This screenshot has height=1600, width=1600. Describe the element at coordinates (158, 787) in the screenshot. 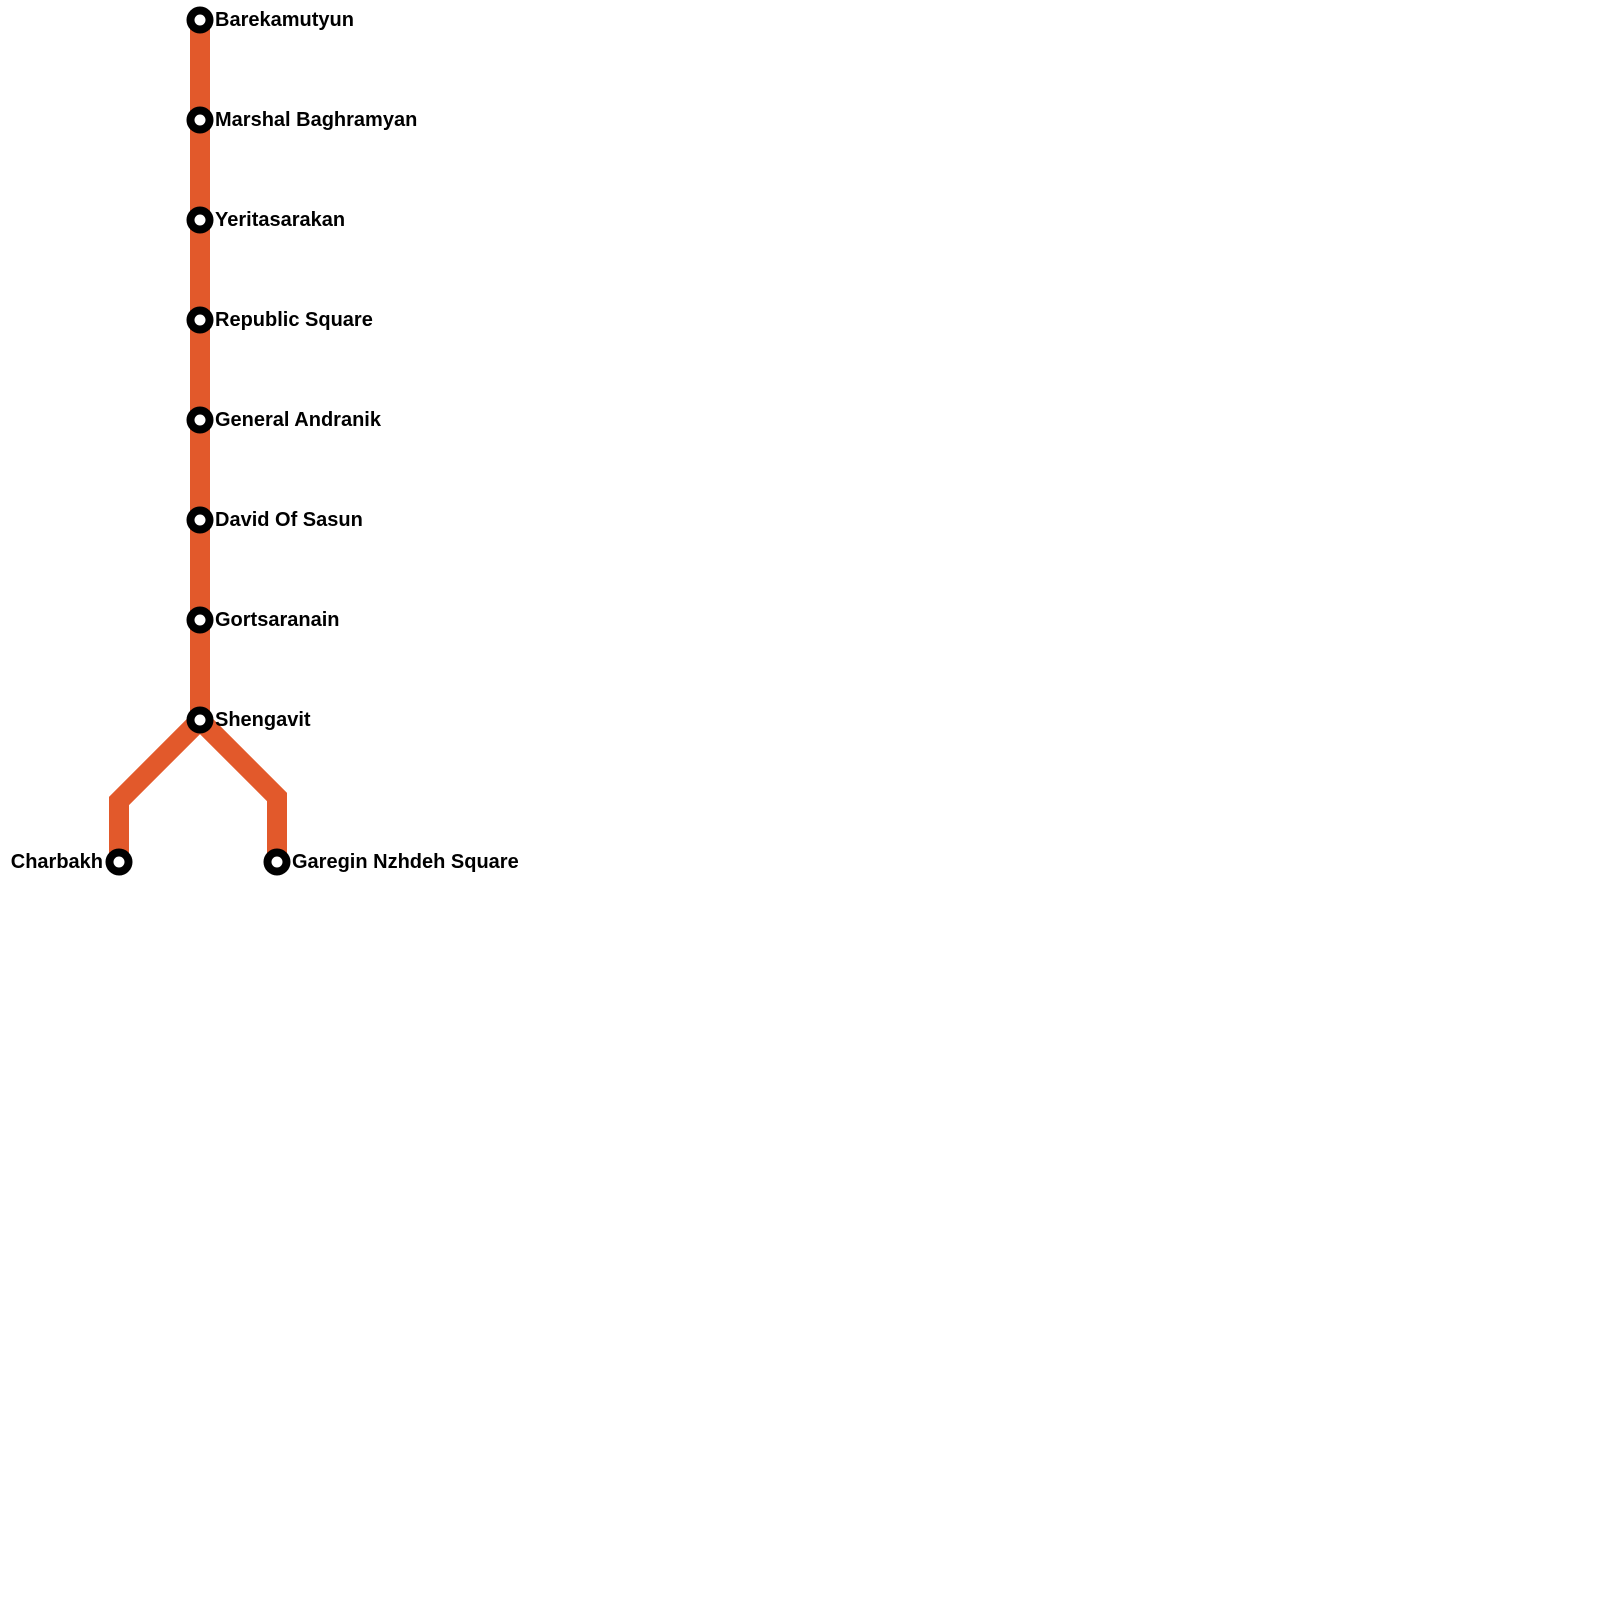

I see `line-branch-charbakh` at that location.